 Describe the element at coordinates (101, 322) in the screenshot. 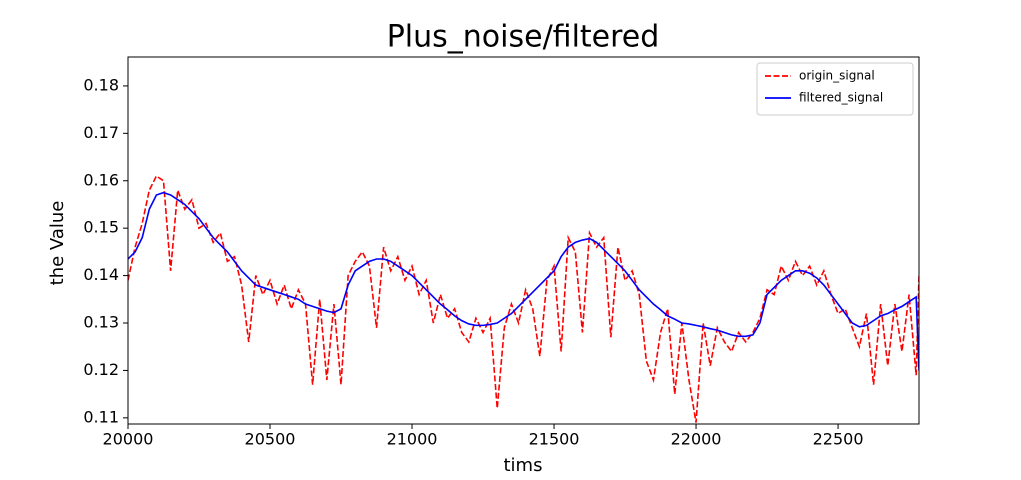

I see `y-tick-label: 0.13` at that location.